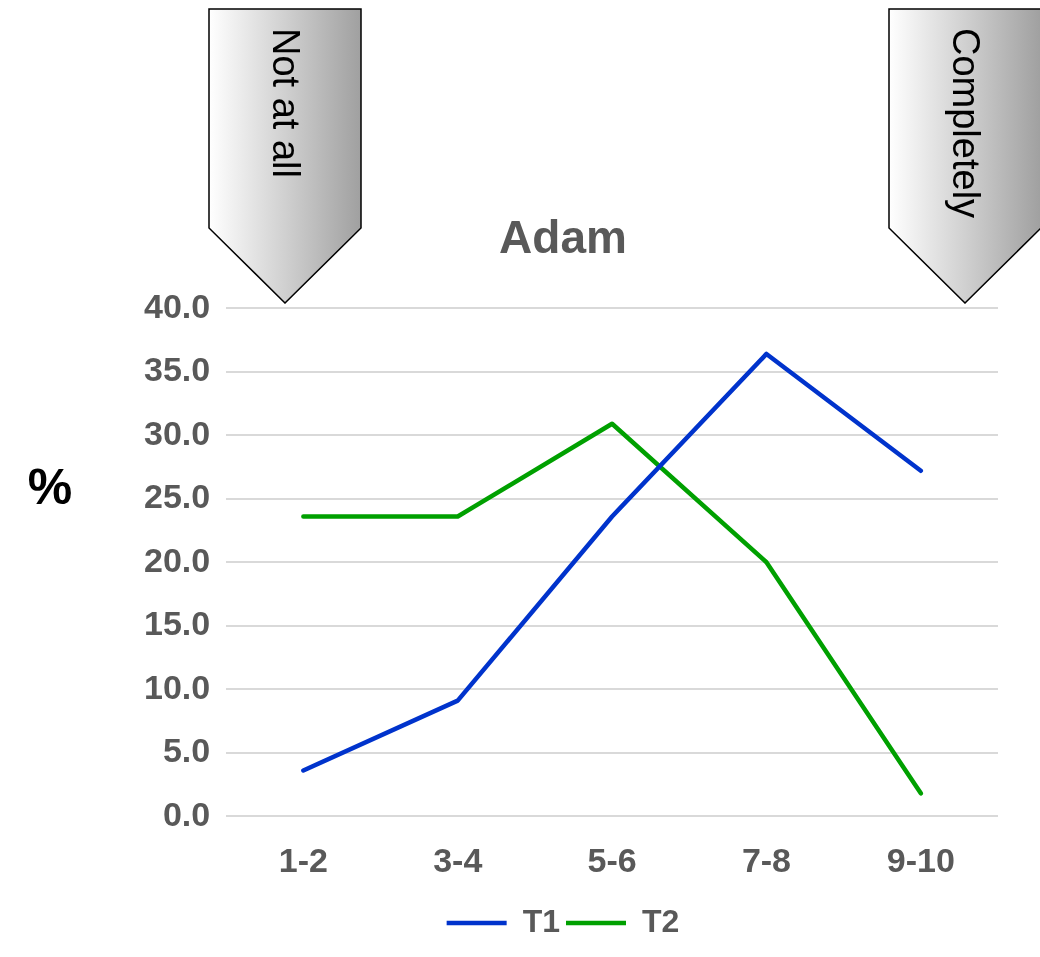 The width and height of the screenshot is (1040, 957). Describe the element at coordinates (186, 813) in the screenshot. I see `y-tick-label: 0.0` at that location.